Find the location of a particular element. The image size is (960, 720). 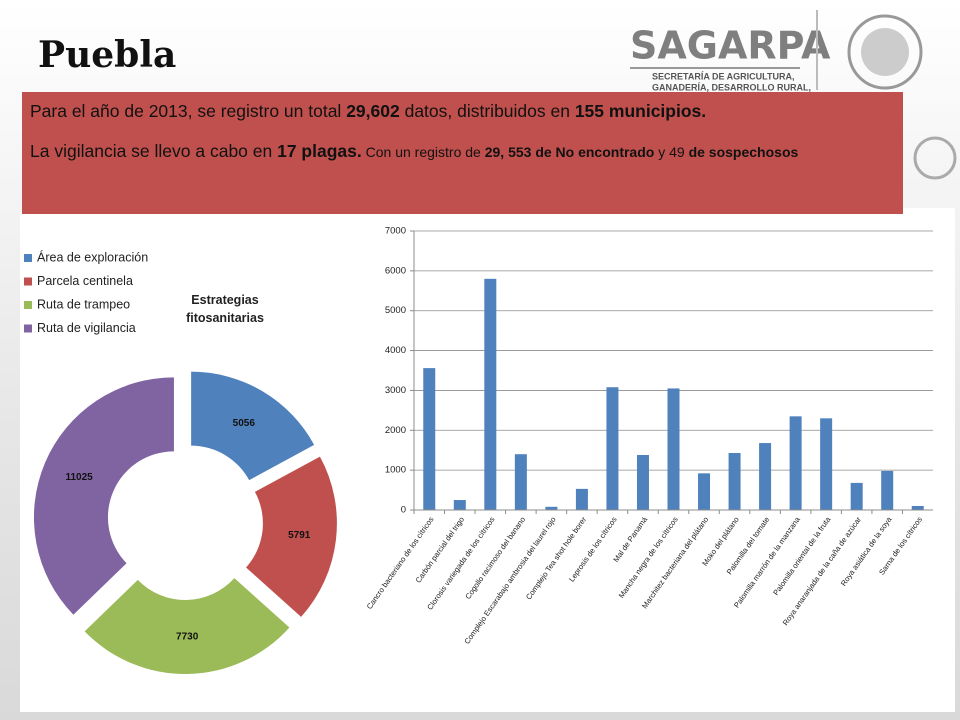

slide-title: Puebla is located at coordinates (107, 55).